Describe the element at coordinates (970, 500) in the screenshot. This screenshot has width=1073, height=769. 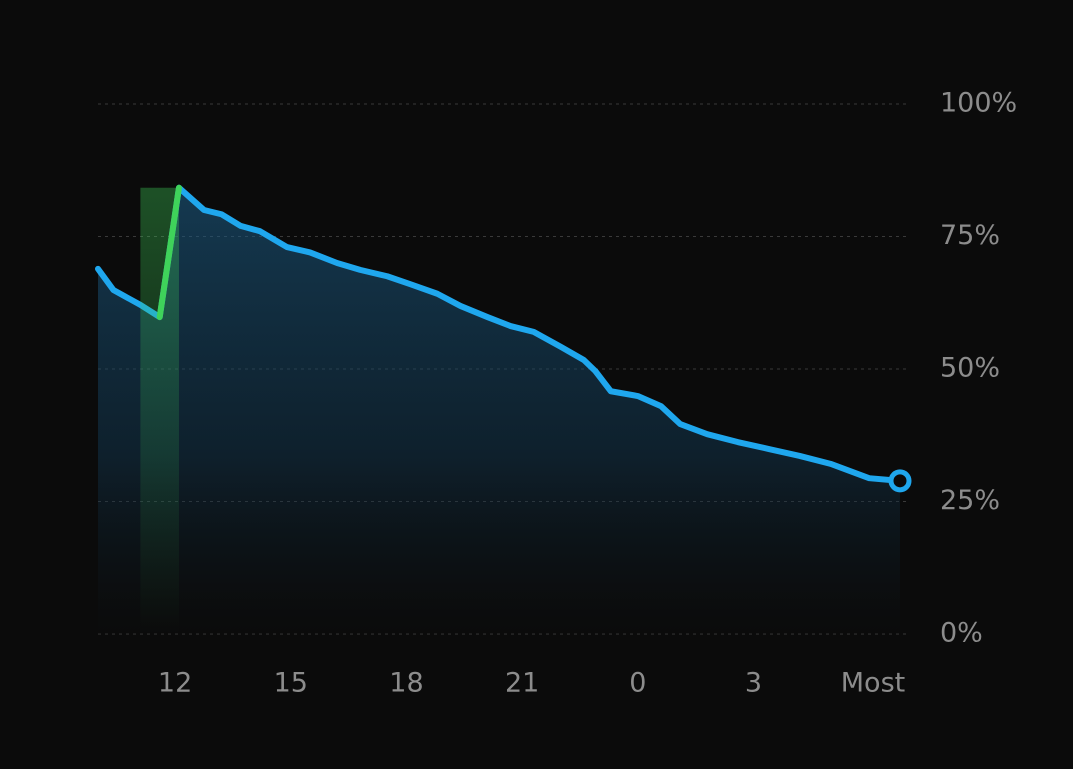
I see `y-tick-label: 25%` at that location.